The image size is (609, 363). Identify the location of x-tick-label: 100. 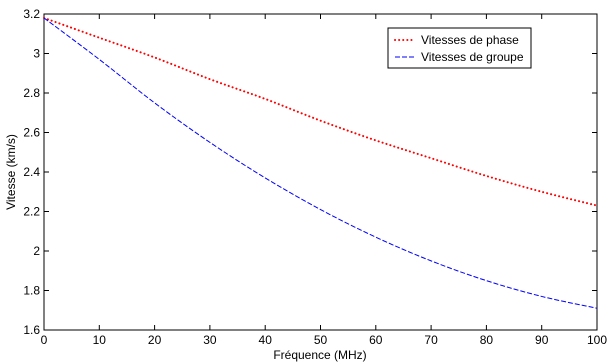
(597, 340).